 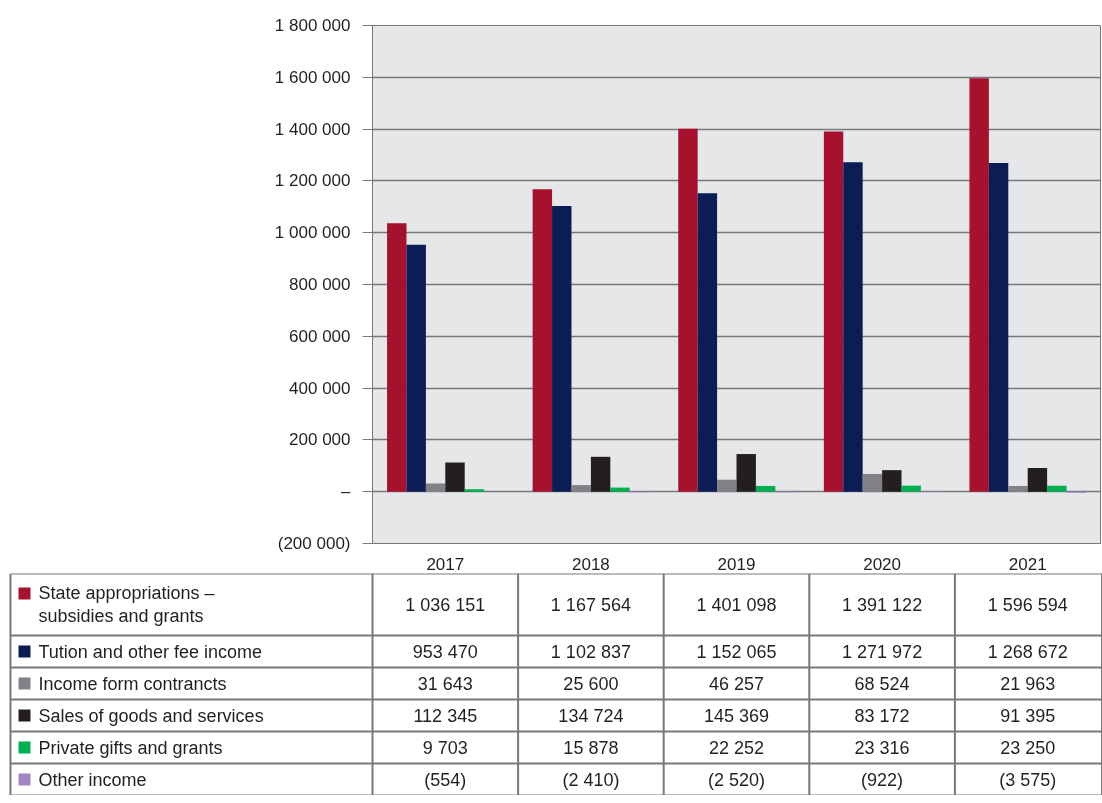 What do you see at coordinates (312, 181) in the screenshot?
I see `y-tick-label: 1 200 000` at bounding box center [312, 181].